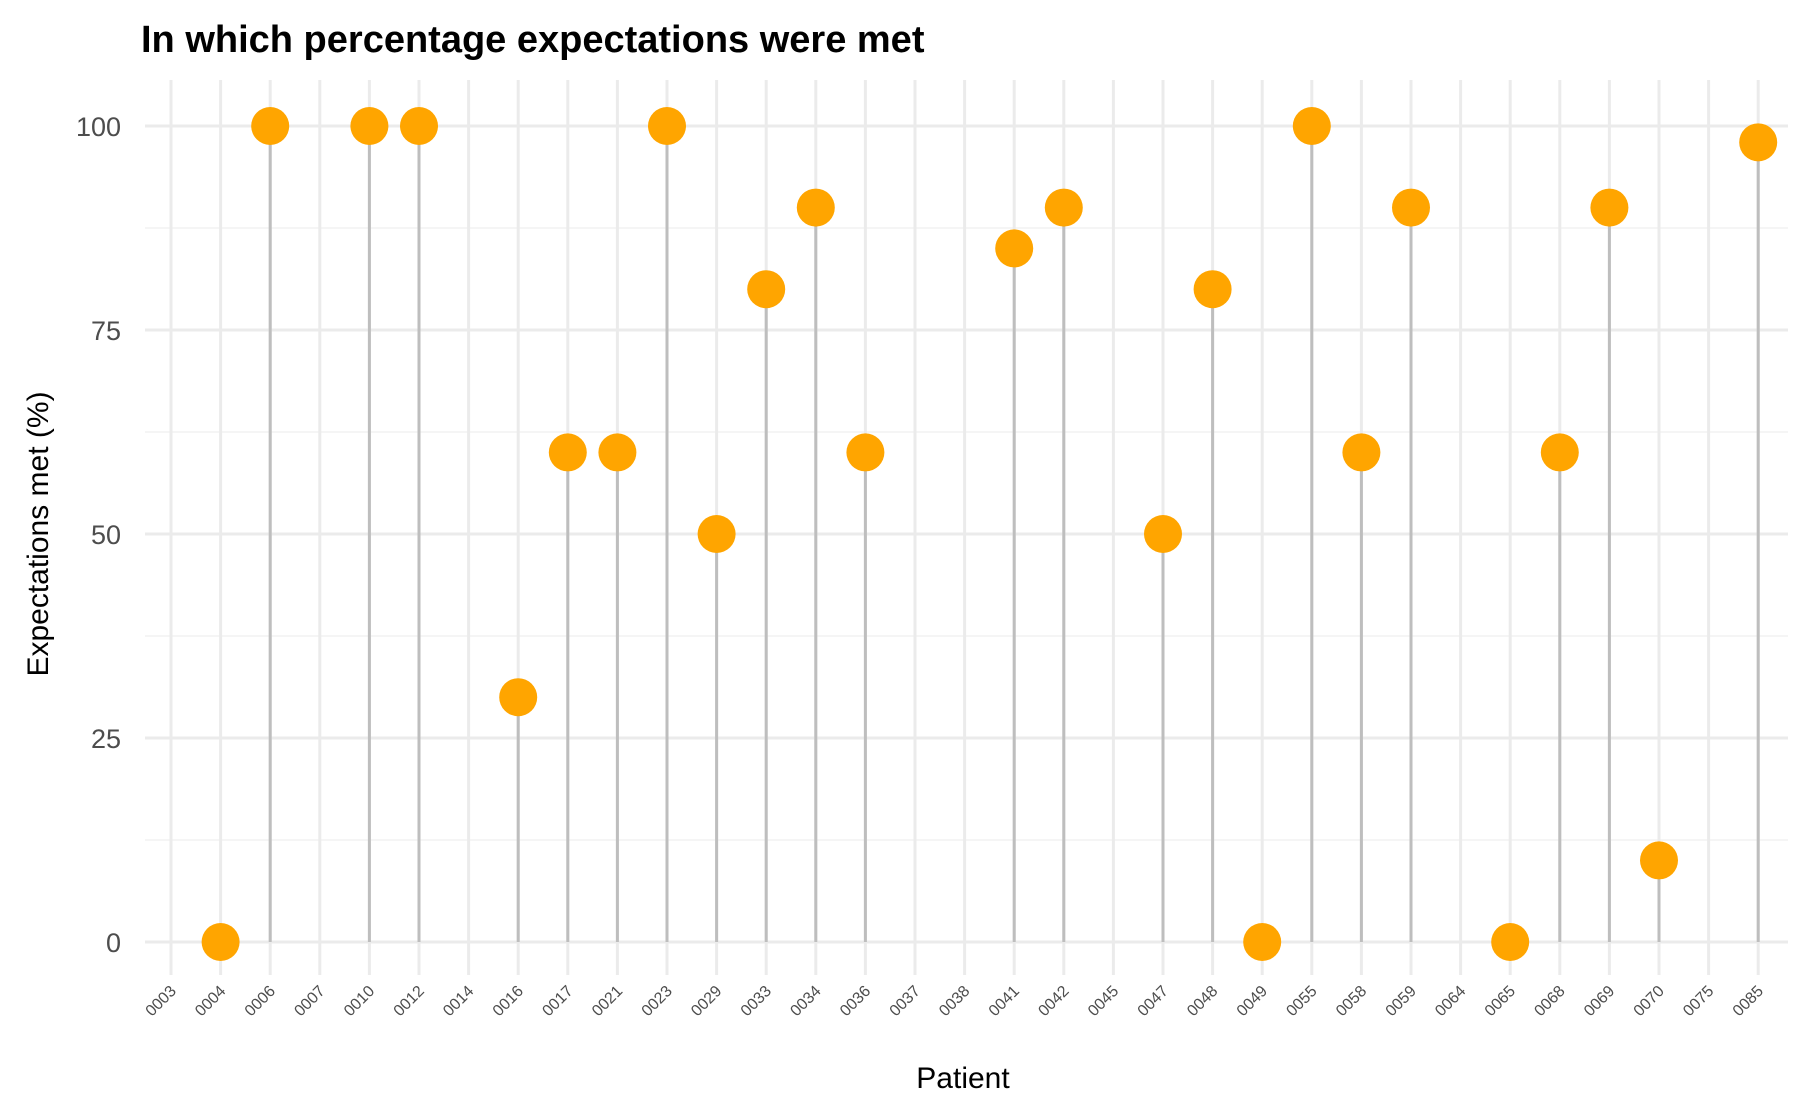 The image size is (1800, 1112). I want to click on x-tick-label: 0012, so click(409, 1001).